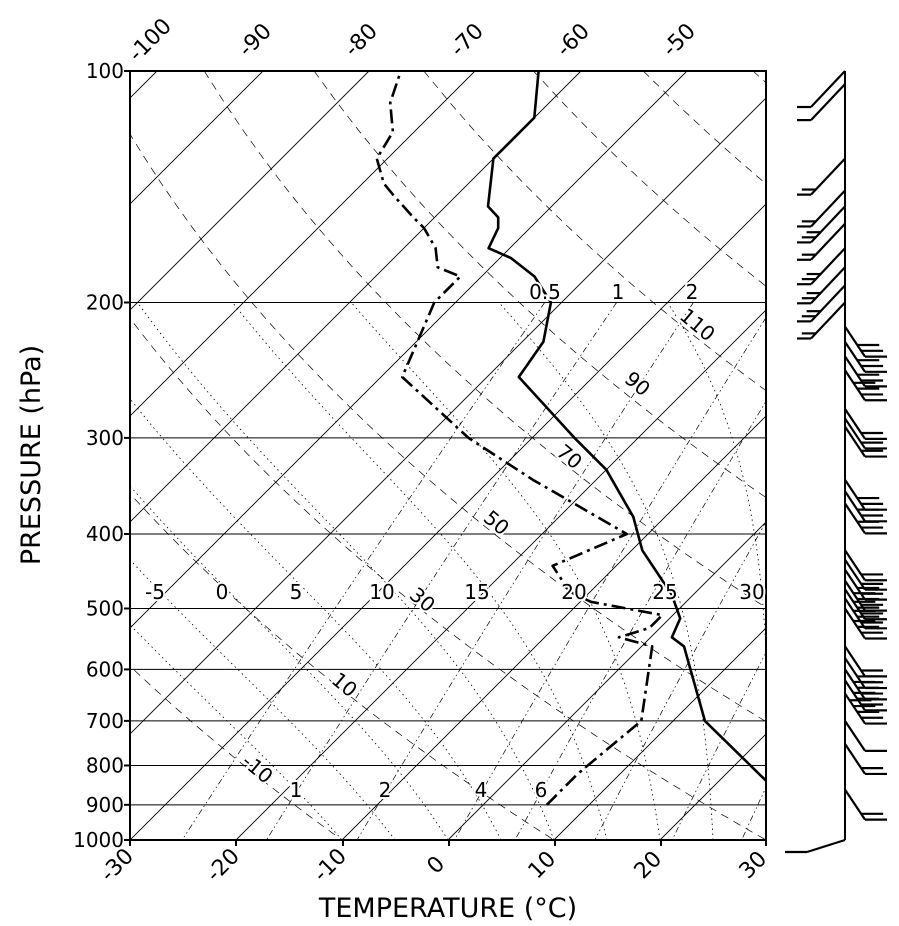  Describe the element at coordinates (31, 455) in the screenshot. I see `y-axis-title: PRESSURE (hPa)` at that location.